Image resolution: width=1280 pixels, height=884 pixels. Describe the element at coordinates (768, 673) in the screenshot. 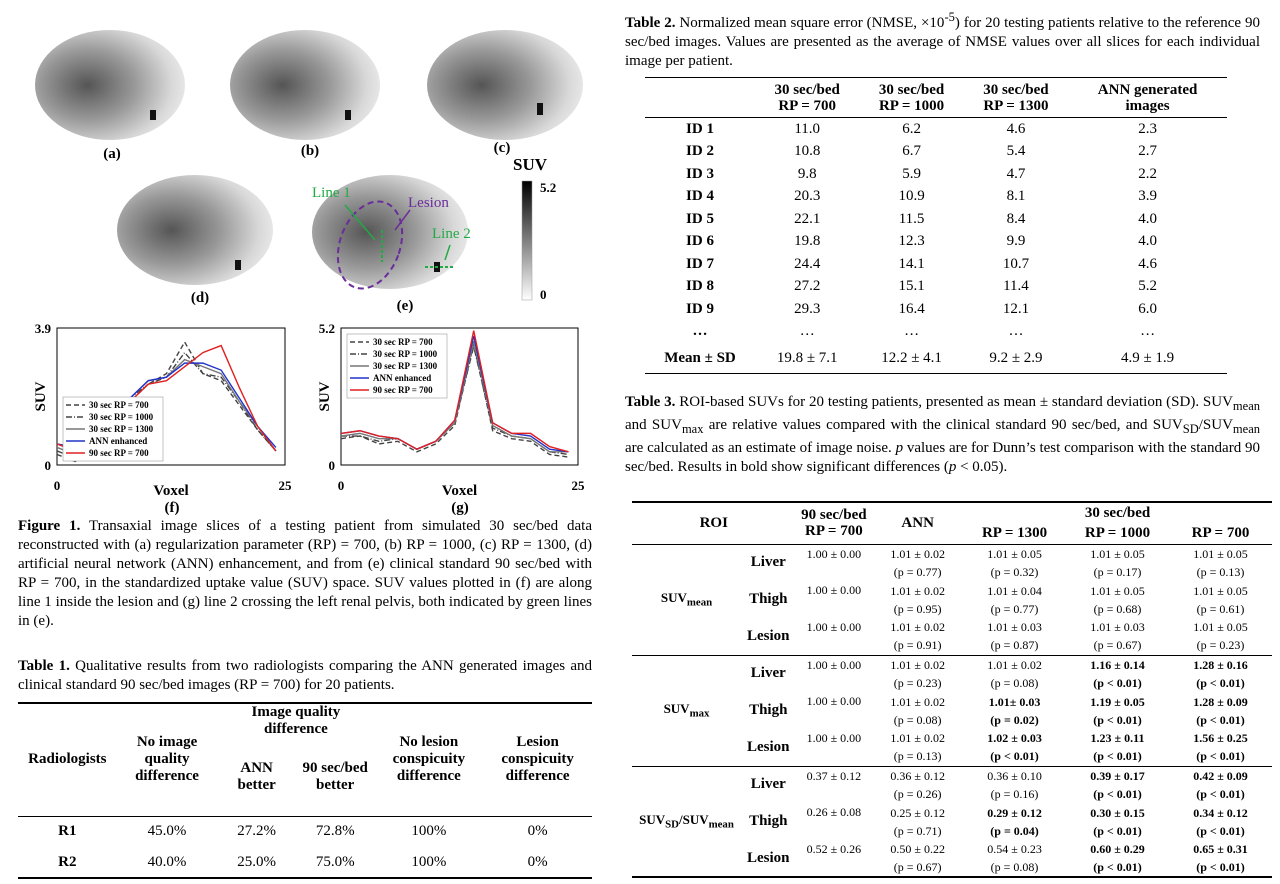

I see `roi-label: Liver` at that location.